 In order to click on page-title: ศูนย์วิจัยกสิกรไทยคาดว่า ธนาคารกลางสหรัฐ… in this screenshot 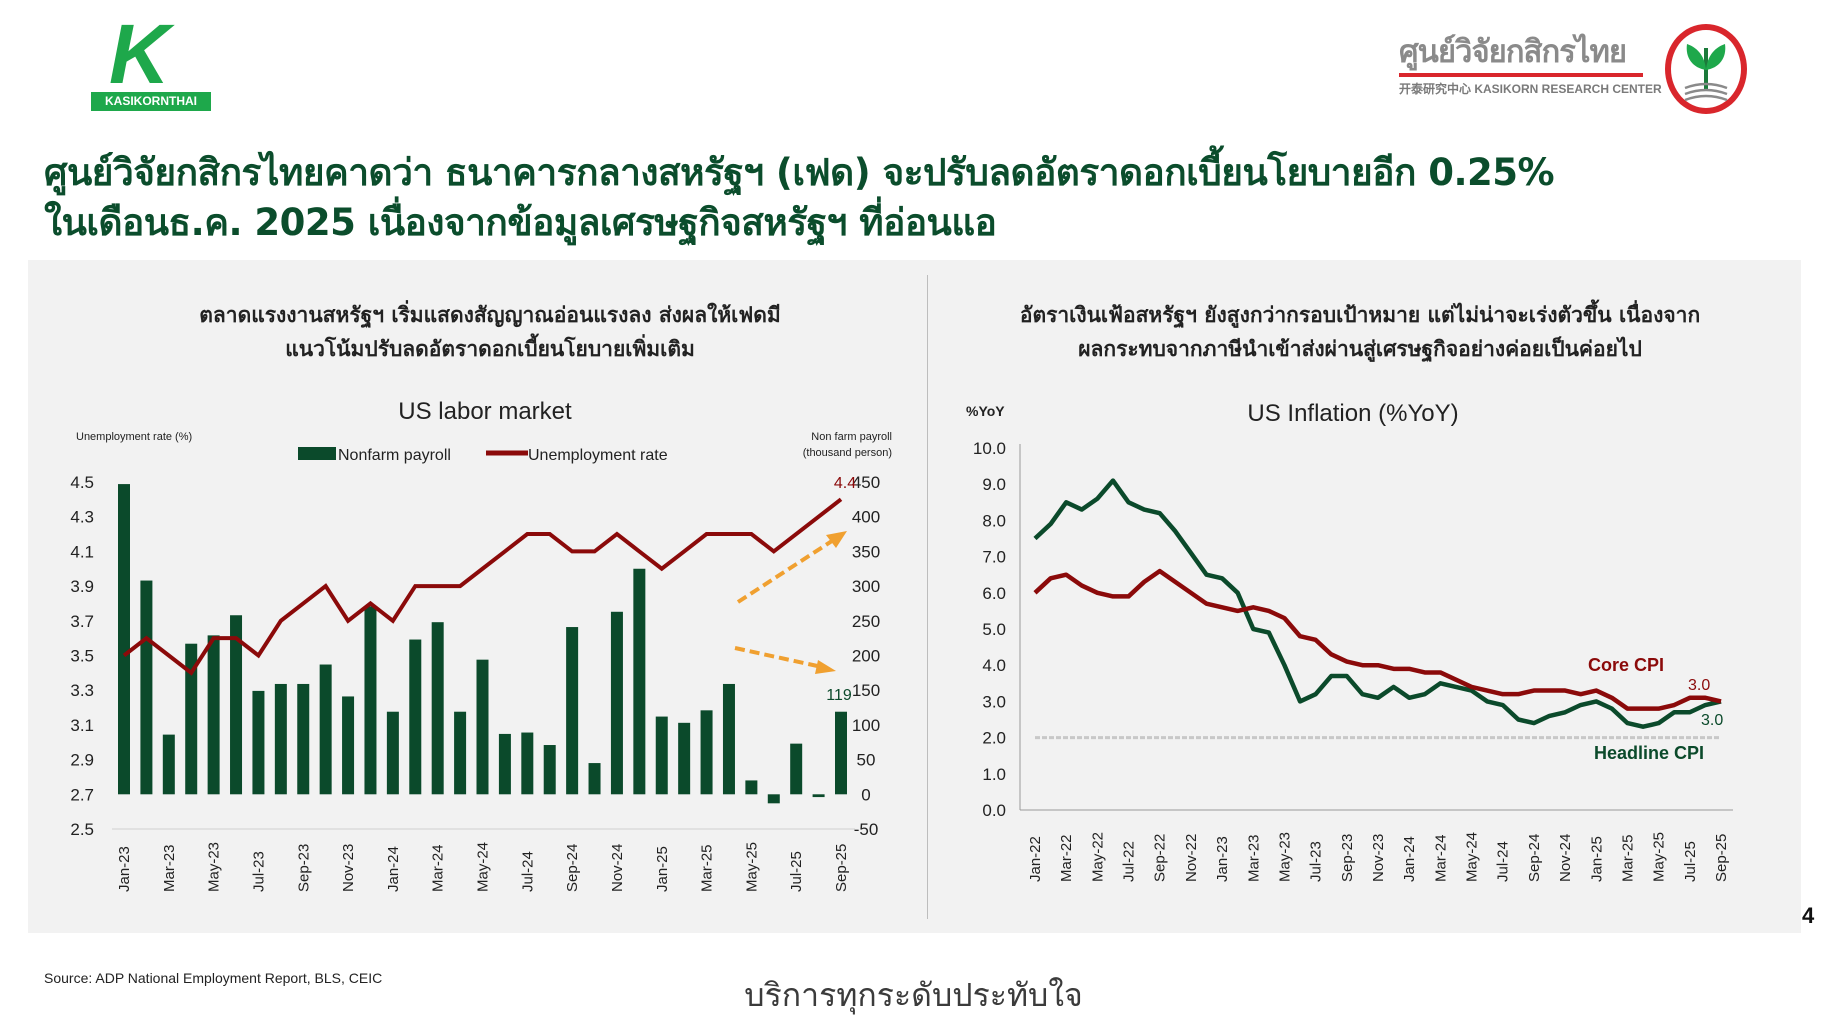, I will do `click(799, 198)`.